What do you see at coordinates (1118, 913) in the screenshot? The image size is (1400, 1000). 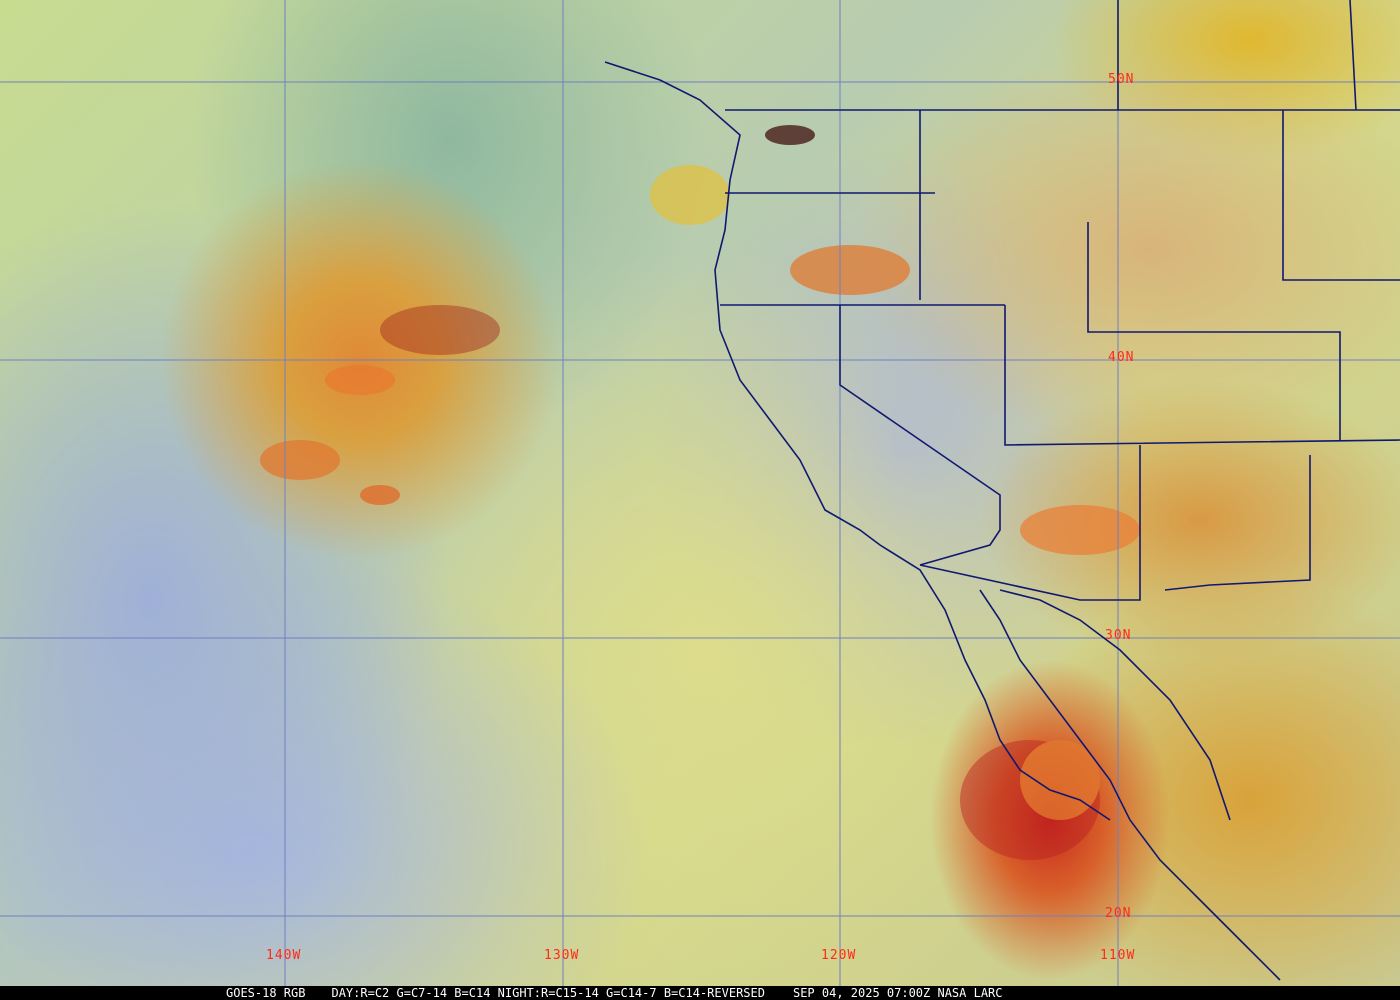 I see `lat-label-20n: 20N` at bounding box center [1118, 913].